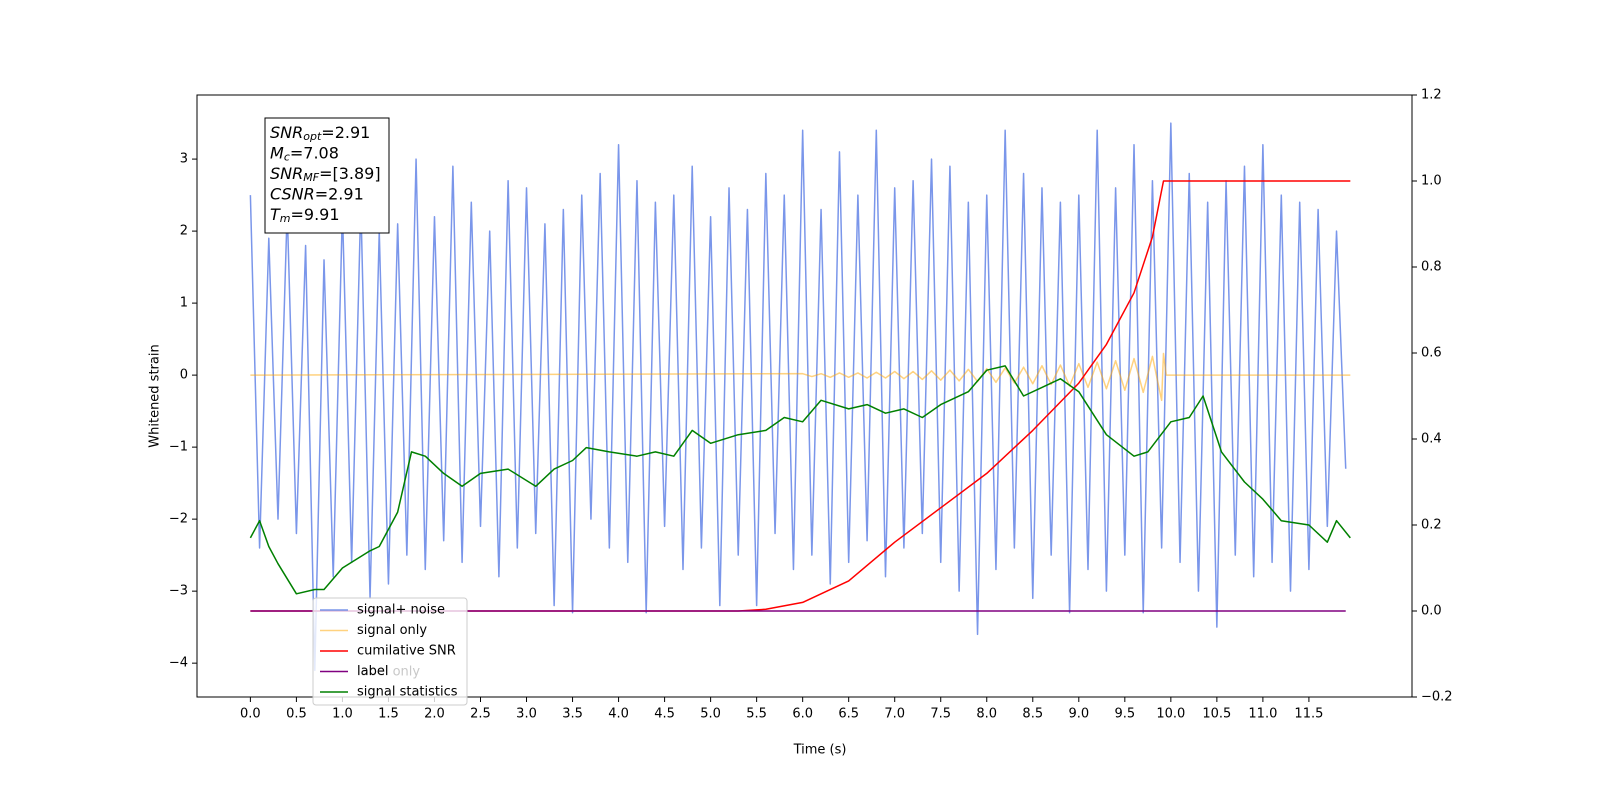 This screenshot has width=1600, height=800. I want to click on y-tick-label: 3, so click(184, 159).